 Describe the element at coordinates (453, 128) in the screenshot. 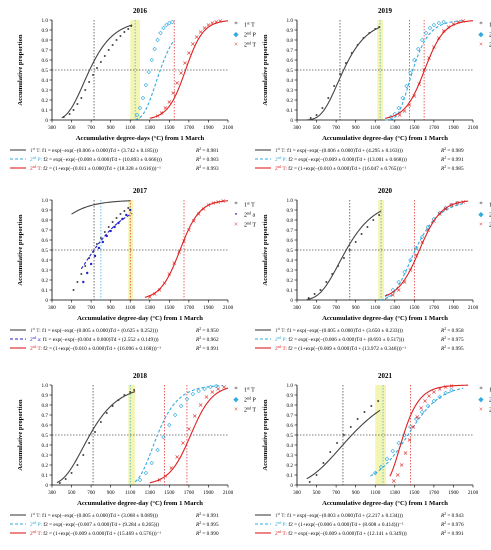

I see `x-tick-label: 1900` at that location.